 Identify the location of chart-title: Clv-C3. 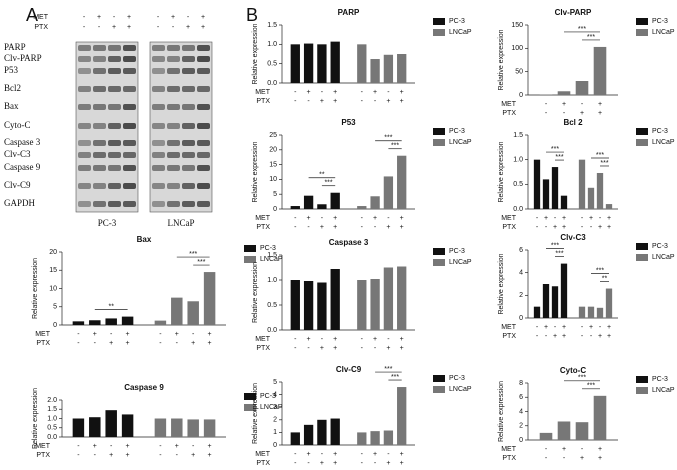
(573, 237).